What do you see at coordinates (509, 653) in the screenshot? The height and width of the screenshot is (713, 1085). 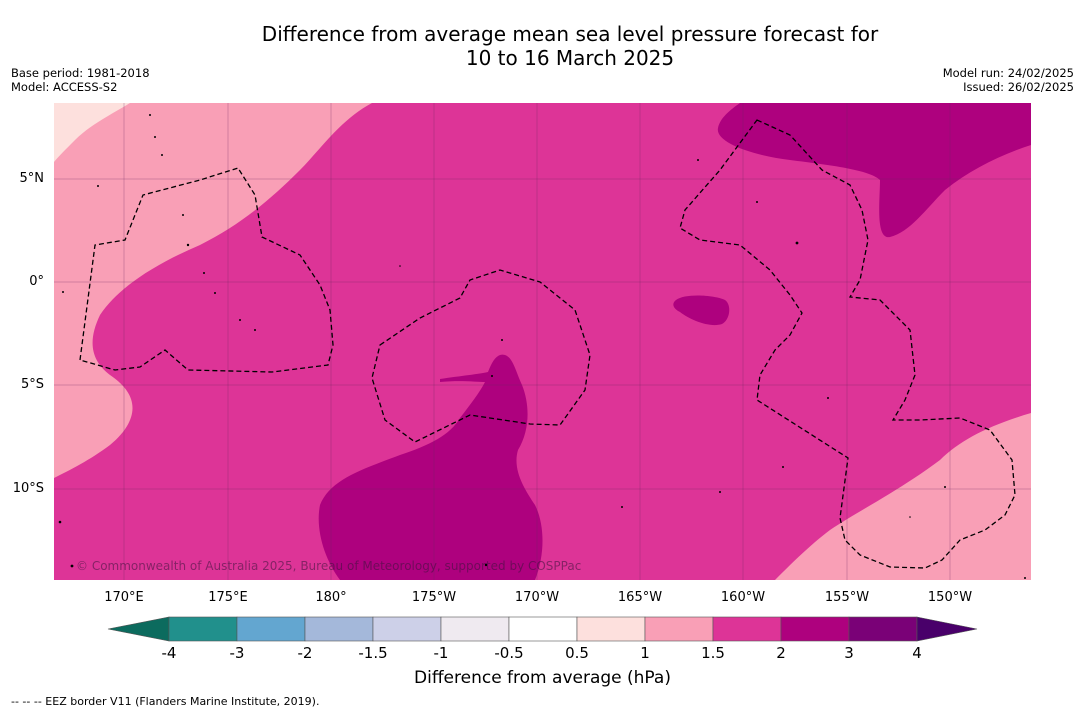 I see `colorbar-tick-label: -0.5` at bounding box center [509, 653].